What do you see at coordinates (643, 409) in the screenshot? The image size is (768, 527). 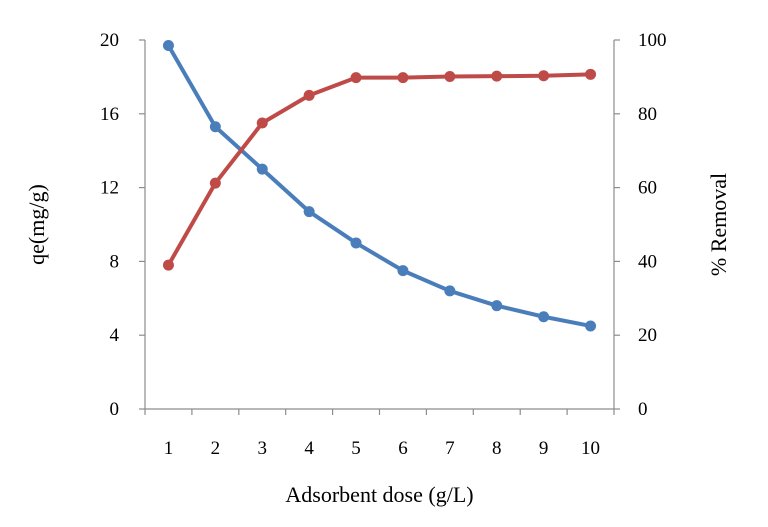 I see `right-y-tick-label: 0` at bounding box center [643, 409].